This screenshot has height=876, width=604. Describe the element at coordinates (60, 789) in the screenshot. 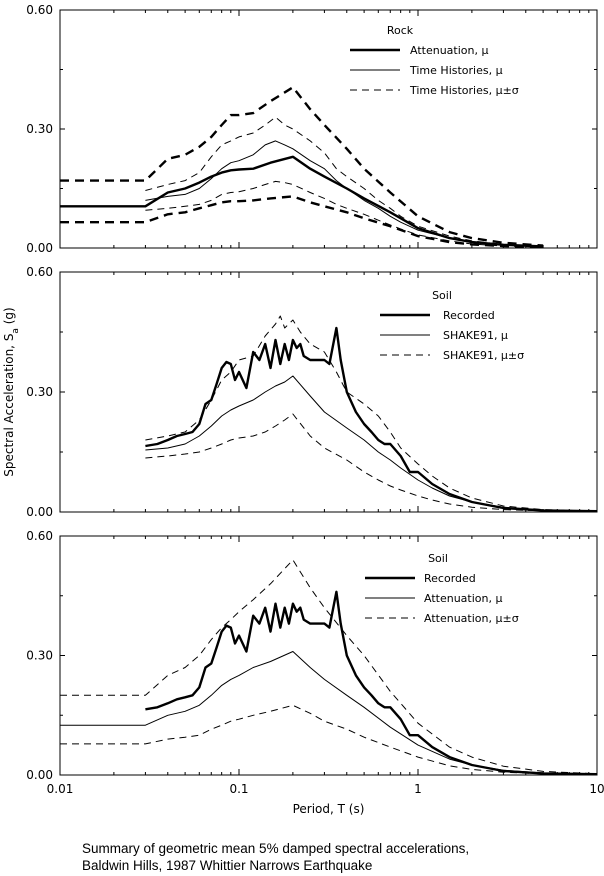

I see `x-tick-label: 0.01` at that location.